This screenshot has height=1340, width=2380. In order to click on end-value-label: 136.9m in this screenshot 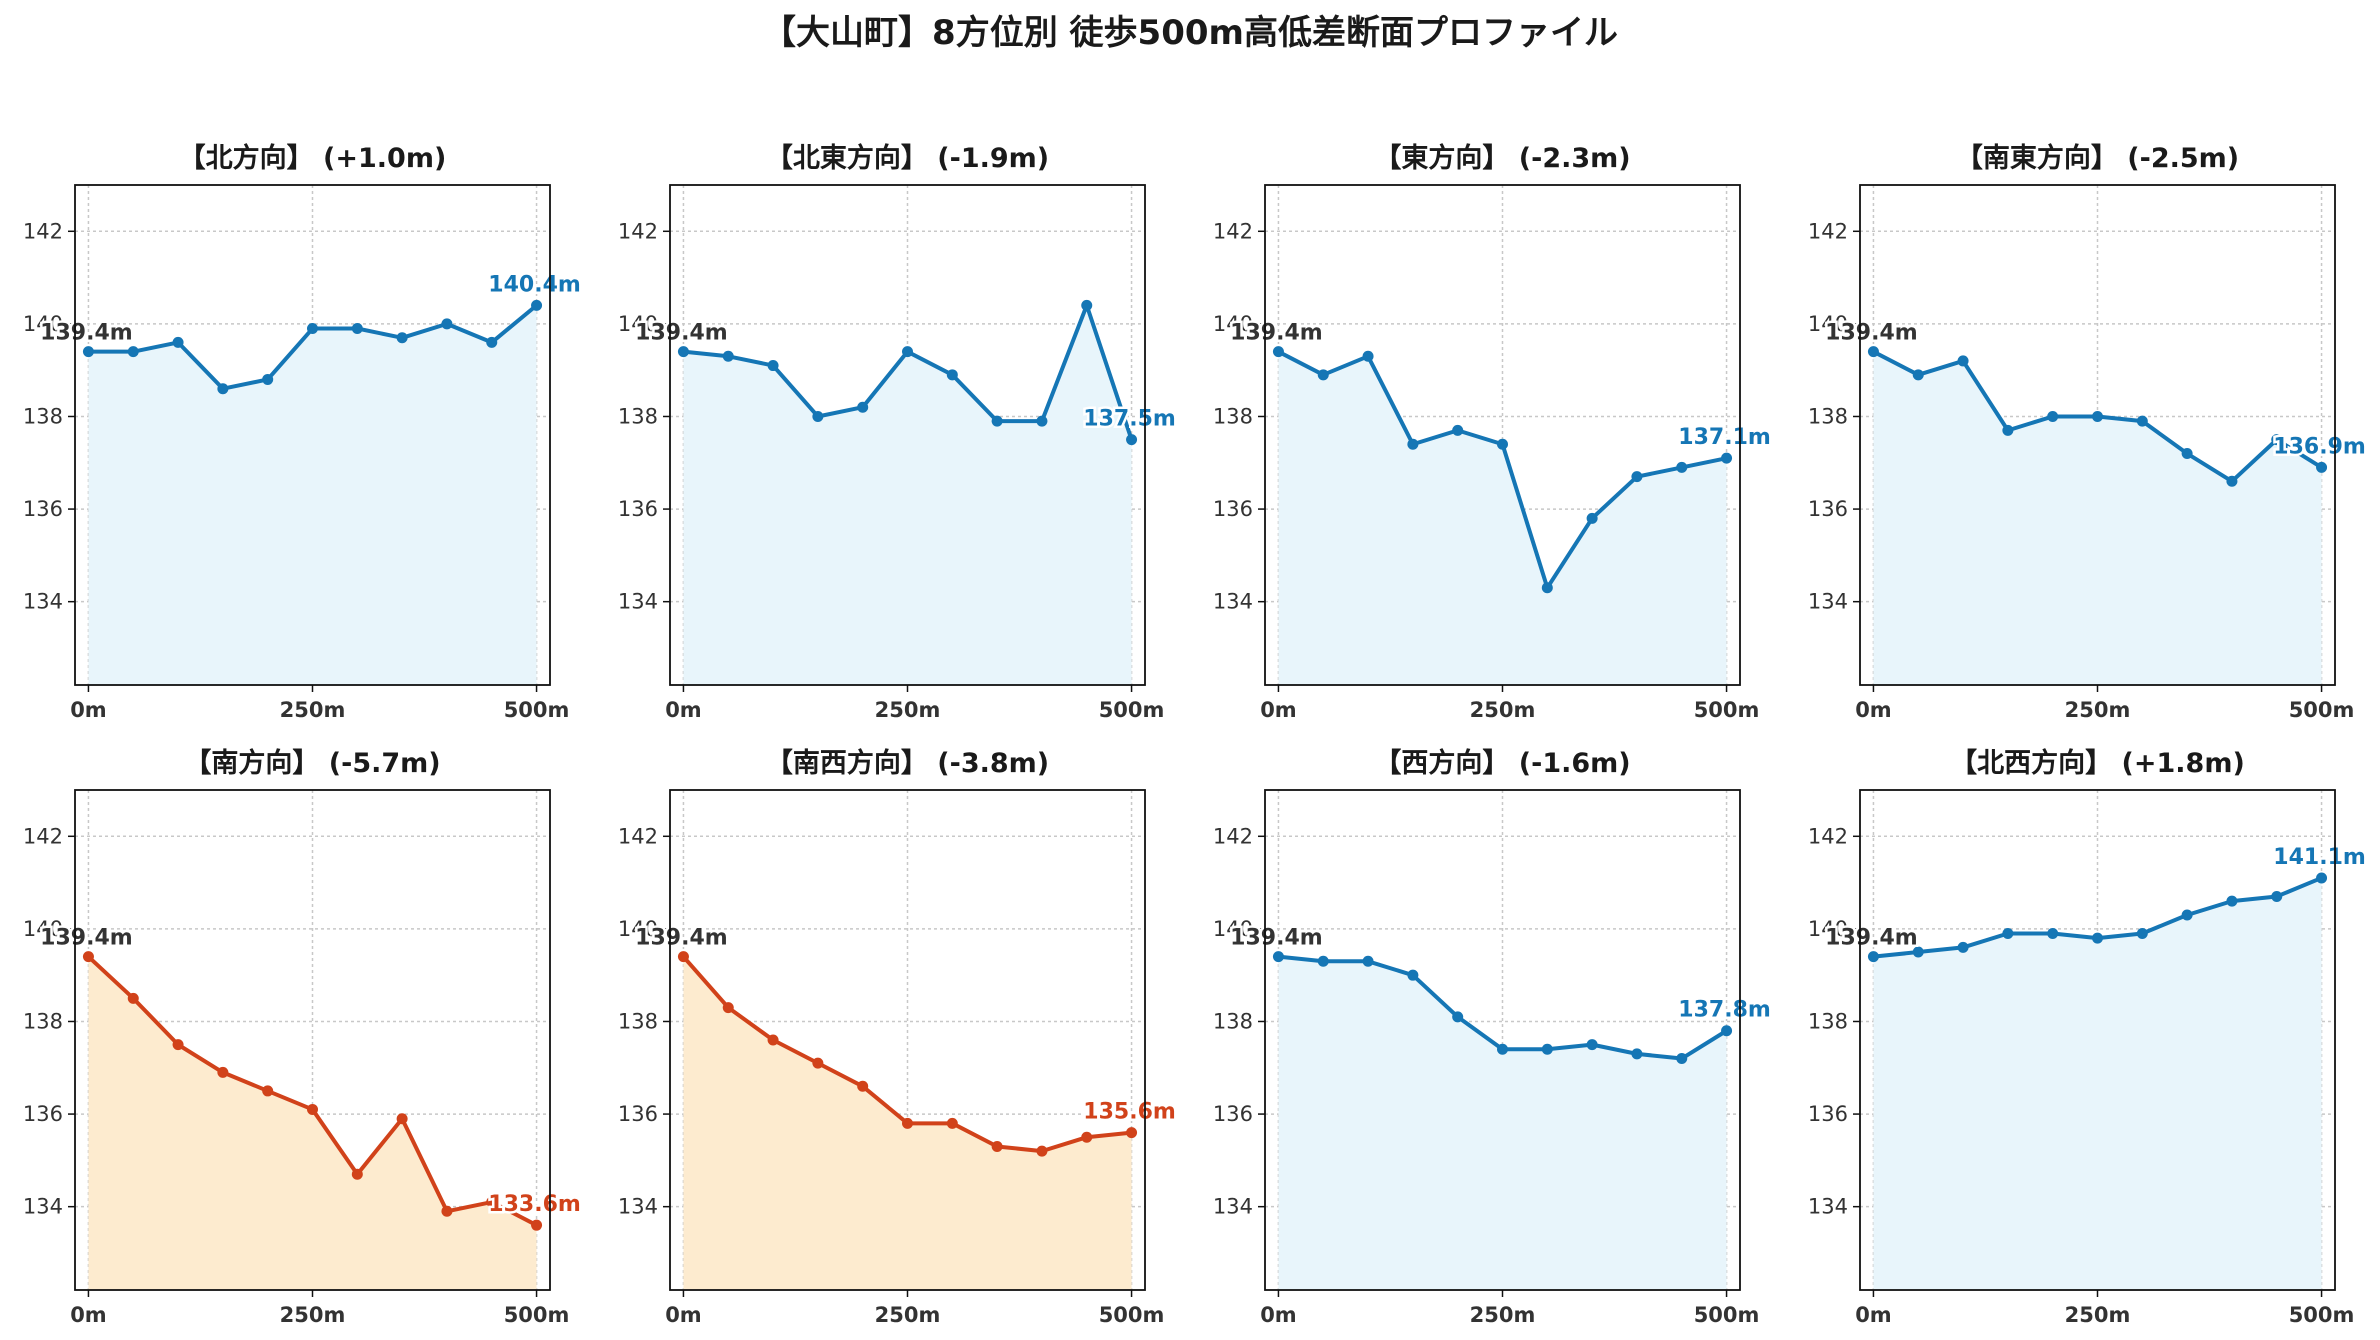, I will do `click(2319, 446)`.